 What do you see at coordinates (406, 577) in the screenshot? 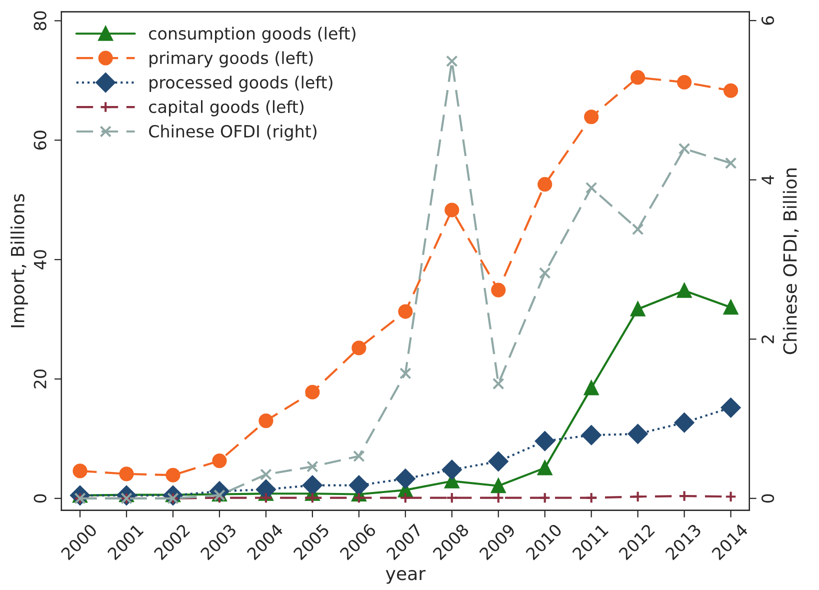
I see `x-axis-title: year` at bounding box center [406, 577].